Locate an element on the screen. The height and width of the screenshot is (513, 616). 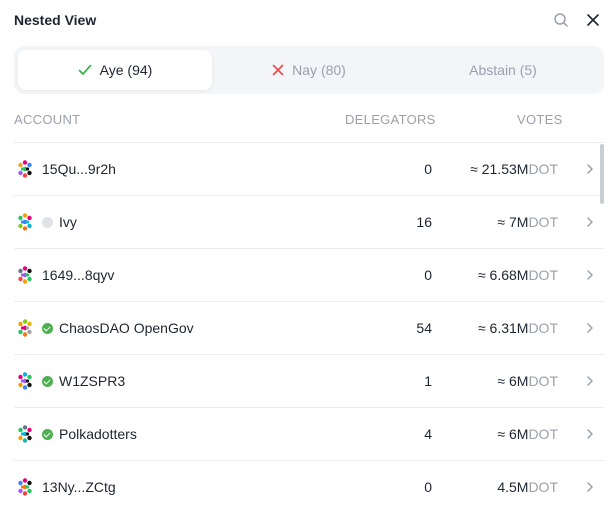
table-row: W1ZSPR3 1 ≈ 6M DOT is located at coordinates (309, 380).